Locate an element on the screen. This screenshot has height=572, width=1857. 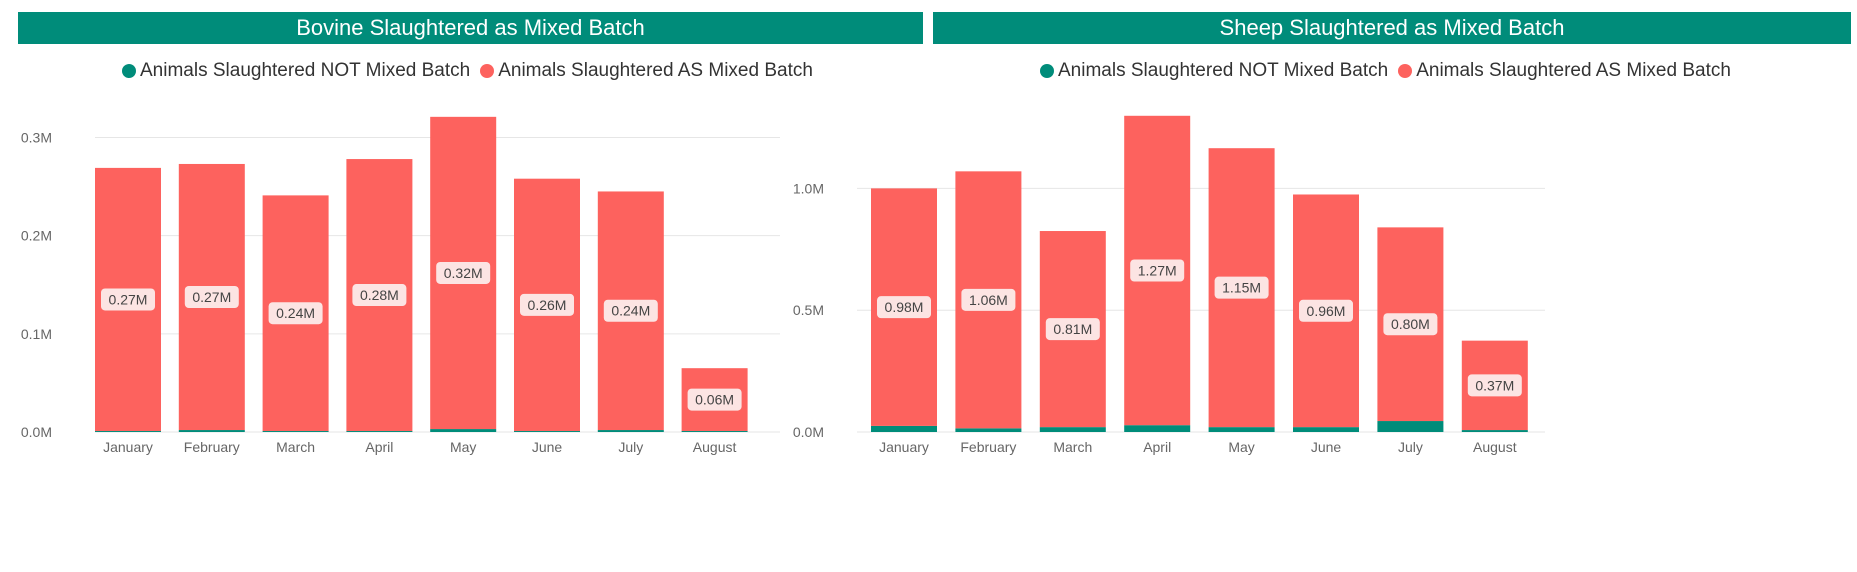
chart-title: Sheep Slaughtered as Mixed Batch is located at coordinates (1392, 28).